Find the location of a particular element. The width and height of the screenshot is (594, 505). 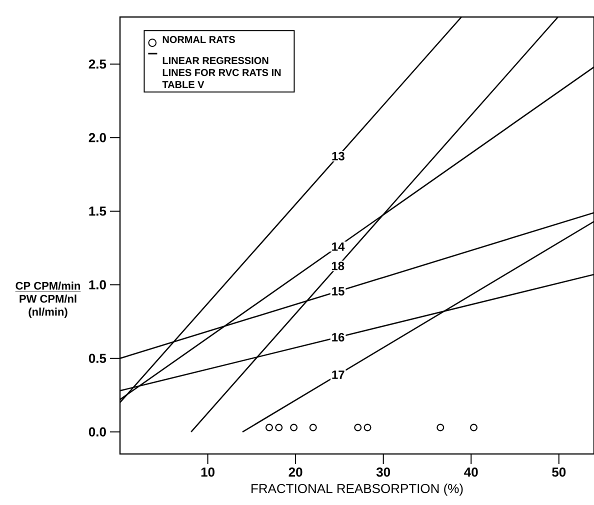

y-tick-label: 1.0 is located at coordinates (97, 285).